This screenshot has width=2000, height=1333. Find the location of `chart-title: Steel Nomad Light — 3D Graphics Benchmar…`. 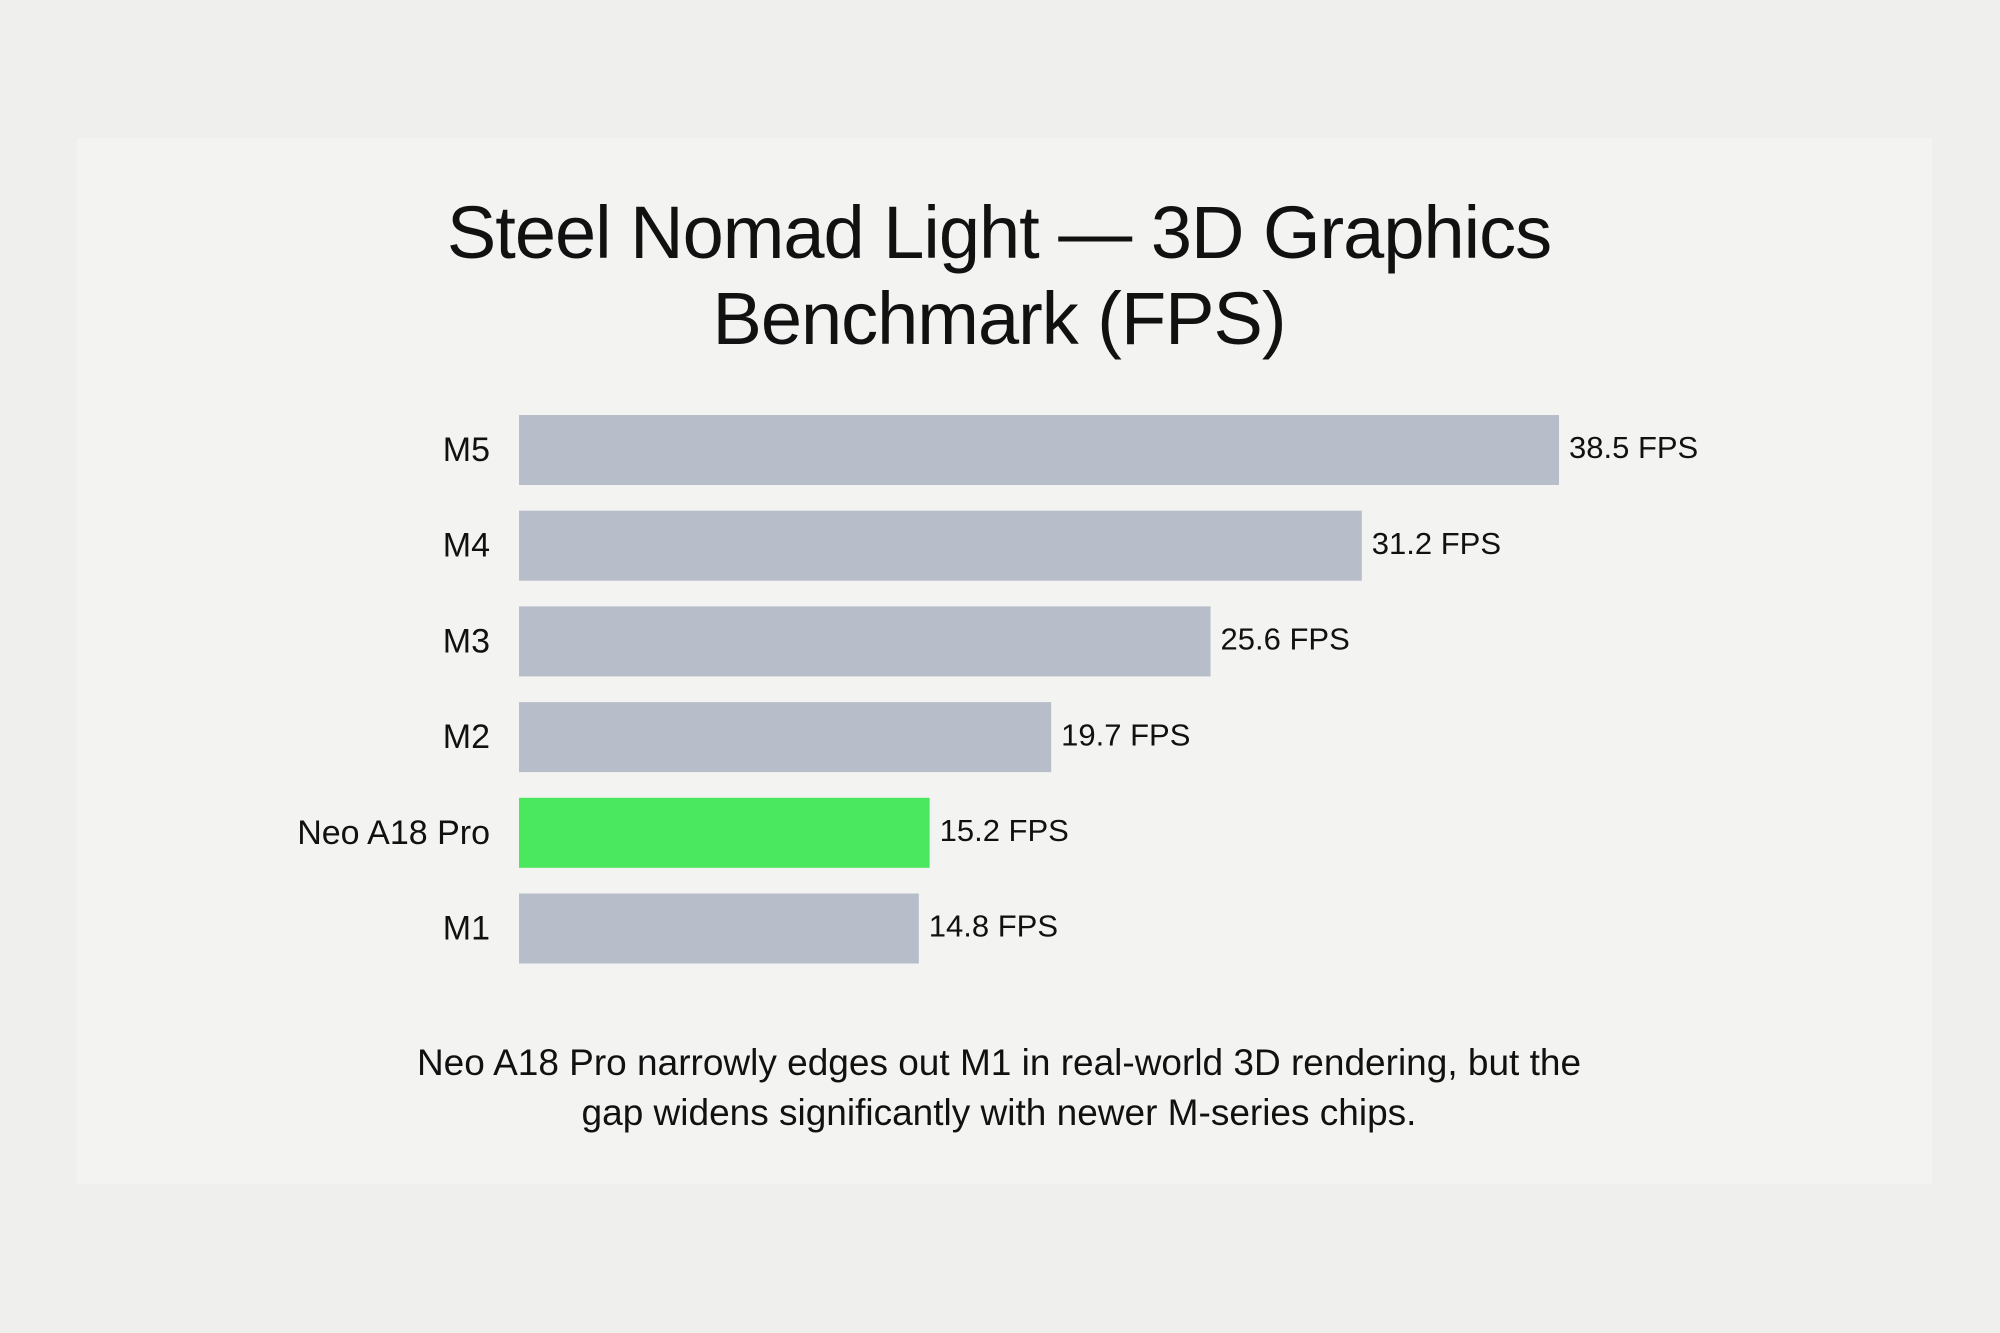

chart-title: Steel Nomad Light — 3D Graphics Benchmar… is located at coordinates (999, 275).